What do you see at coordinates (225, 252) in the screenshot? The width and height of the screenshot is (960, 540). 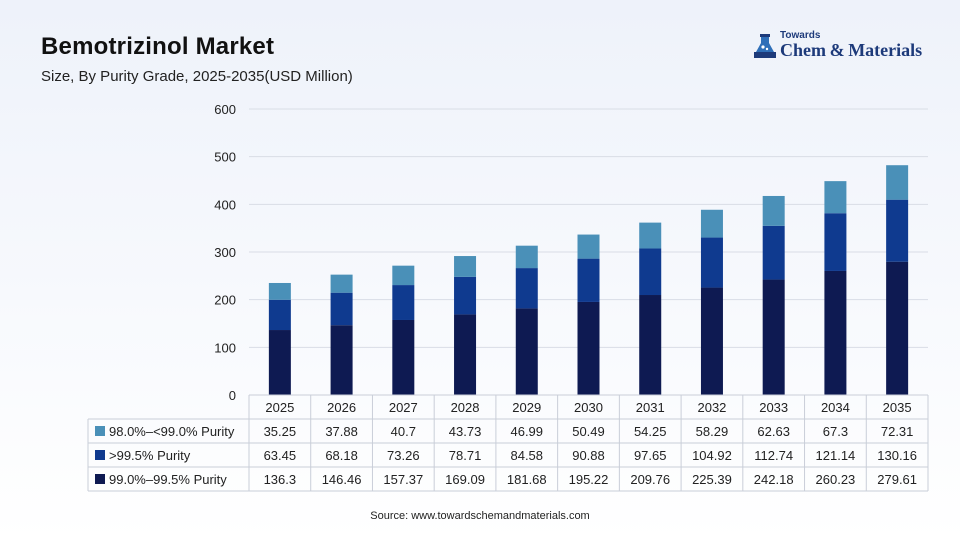 I see `y-tick-label: 300` at bounding box center [225, 252].